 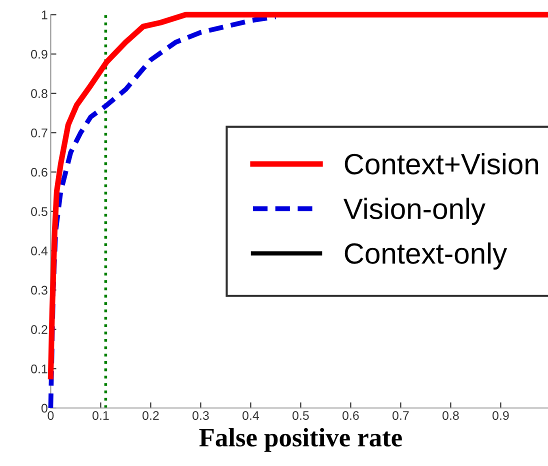 What do you see at coordinates (426, 256) in the screenshot?
I see `legend-label: Context-only` at bounding box center [426, 256].